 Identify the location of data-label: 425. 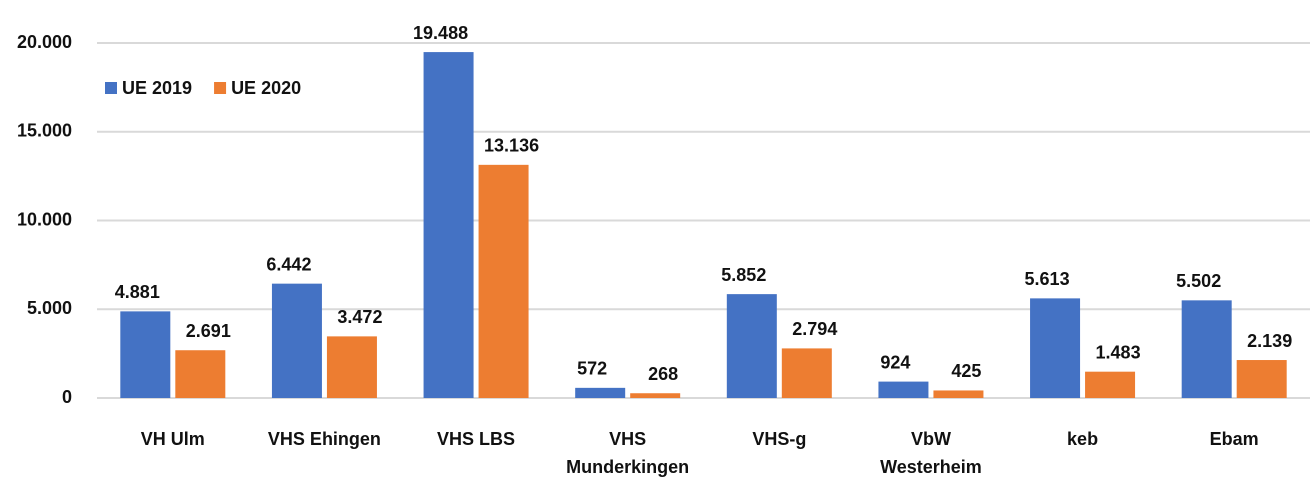
(966, 371).